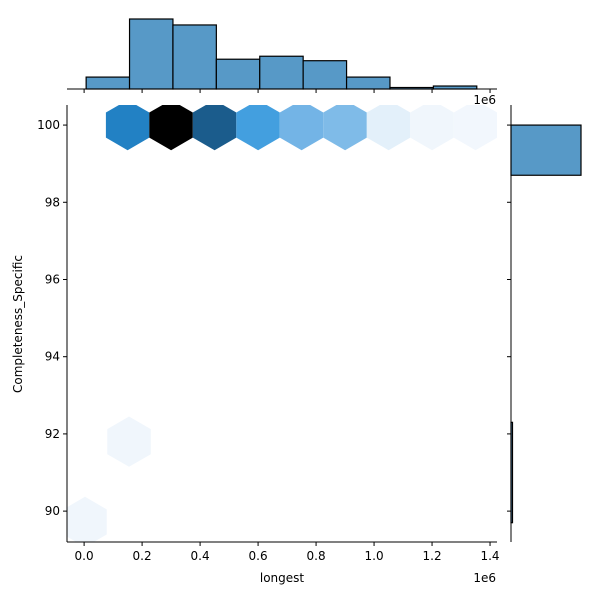 The width and height of the screenshot is (600, 600). I want to click on y-axis-label: Completeness_Specific, so click(18, 324).